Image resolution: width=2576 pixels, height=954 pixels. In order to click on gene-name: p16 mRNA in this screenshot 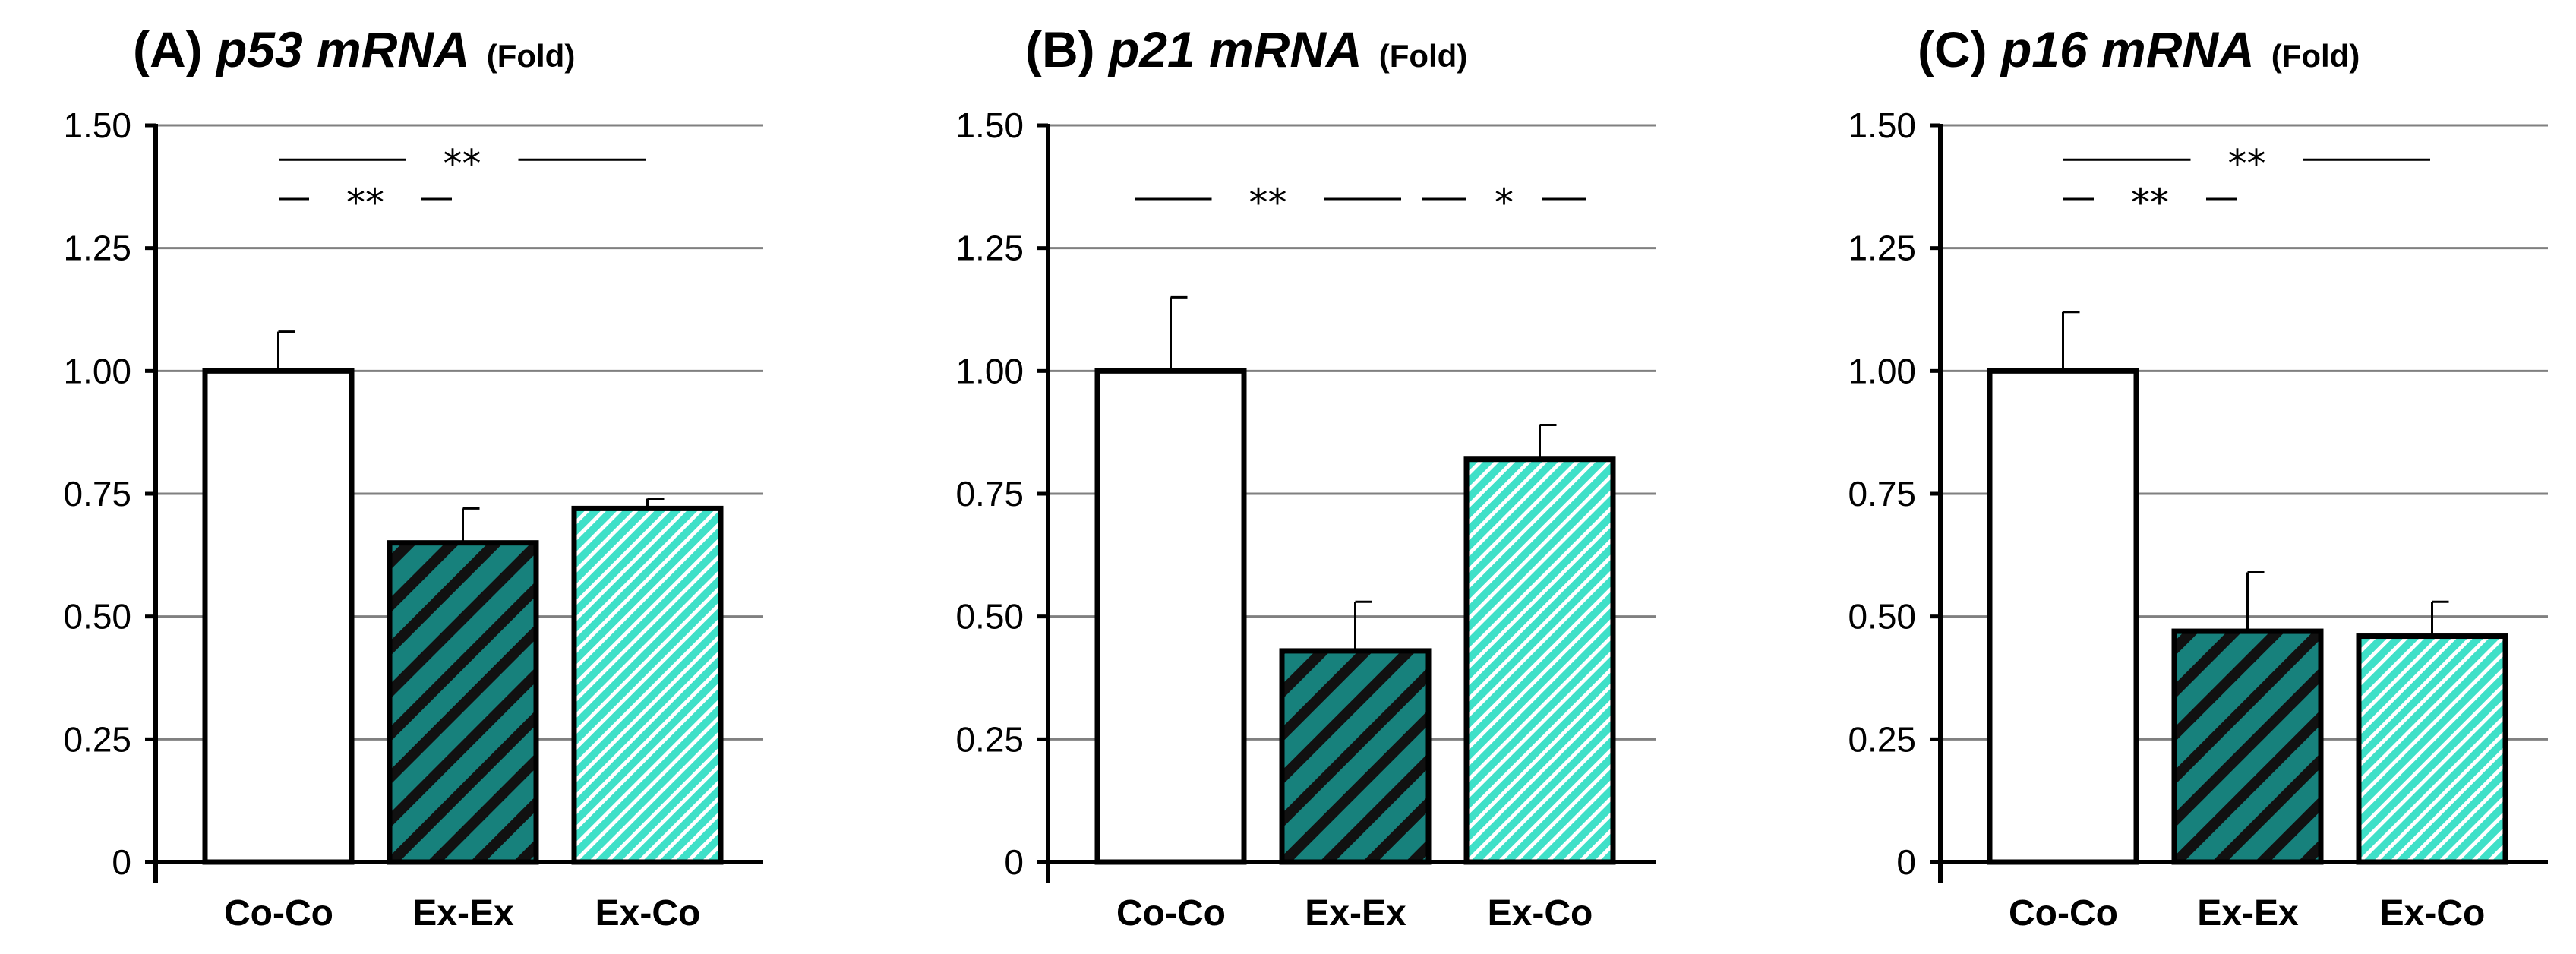, I will do `click(2127, 49)`.